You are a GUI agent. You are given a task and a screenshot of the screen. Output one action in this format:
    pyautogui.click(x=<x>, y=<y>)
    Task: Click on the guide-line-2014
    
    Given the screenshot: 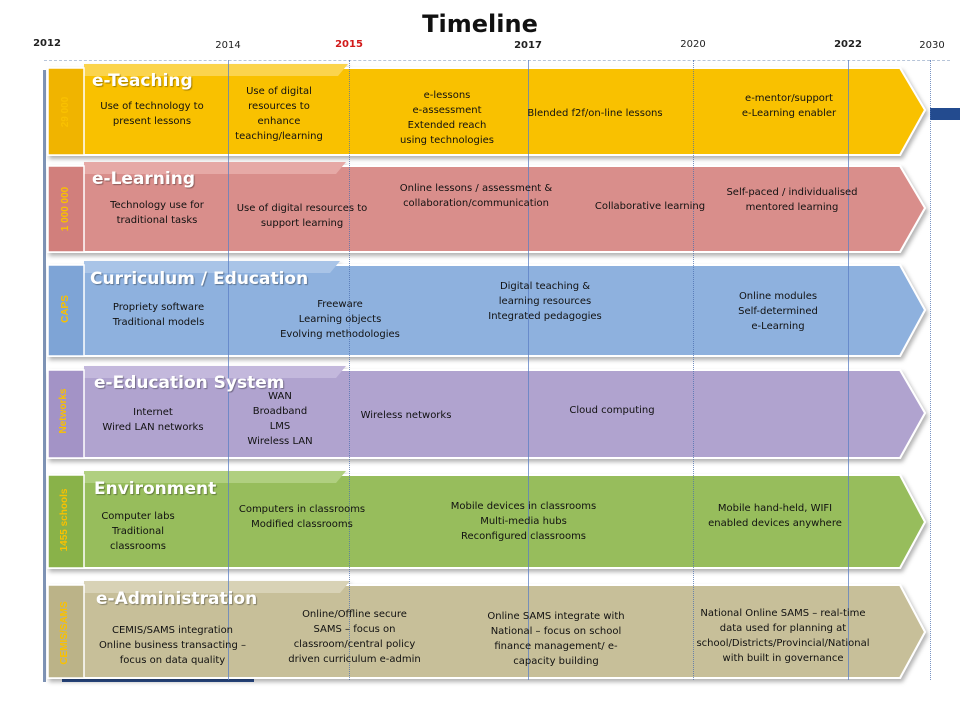 What is the action you would take?
    pyautogui.click(x=228, y=370)
    